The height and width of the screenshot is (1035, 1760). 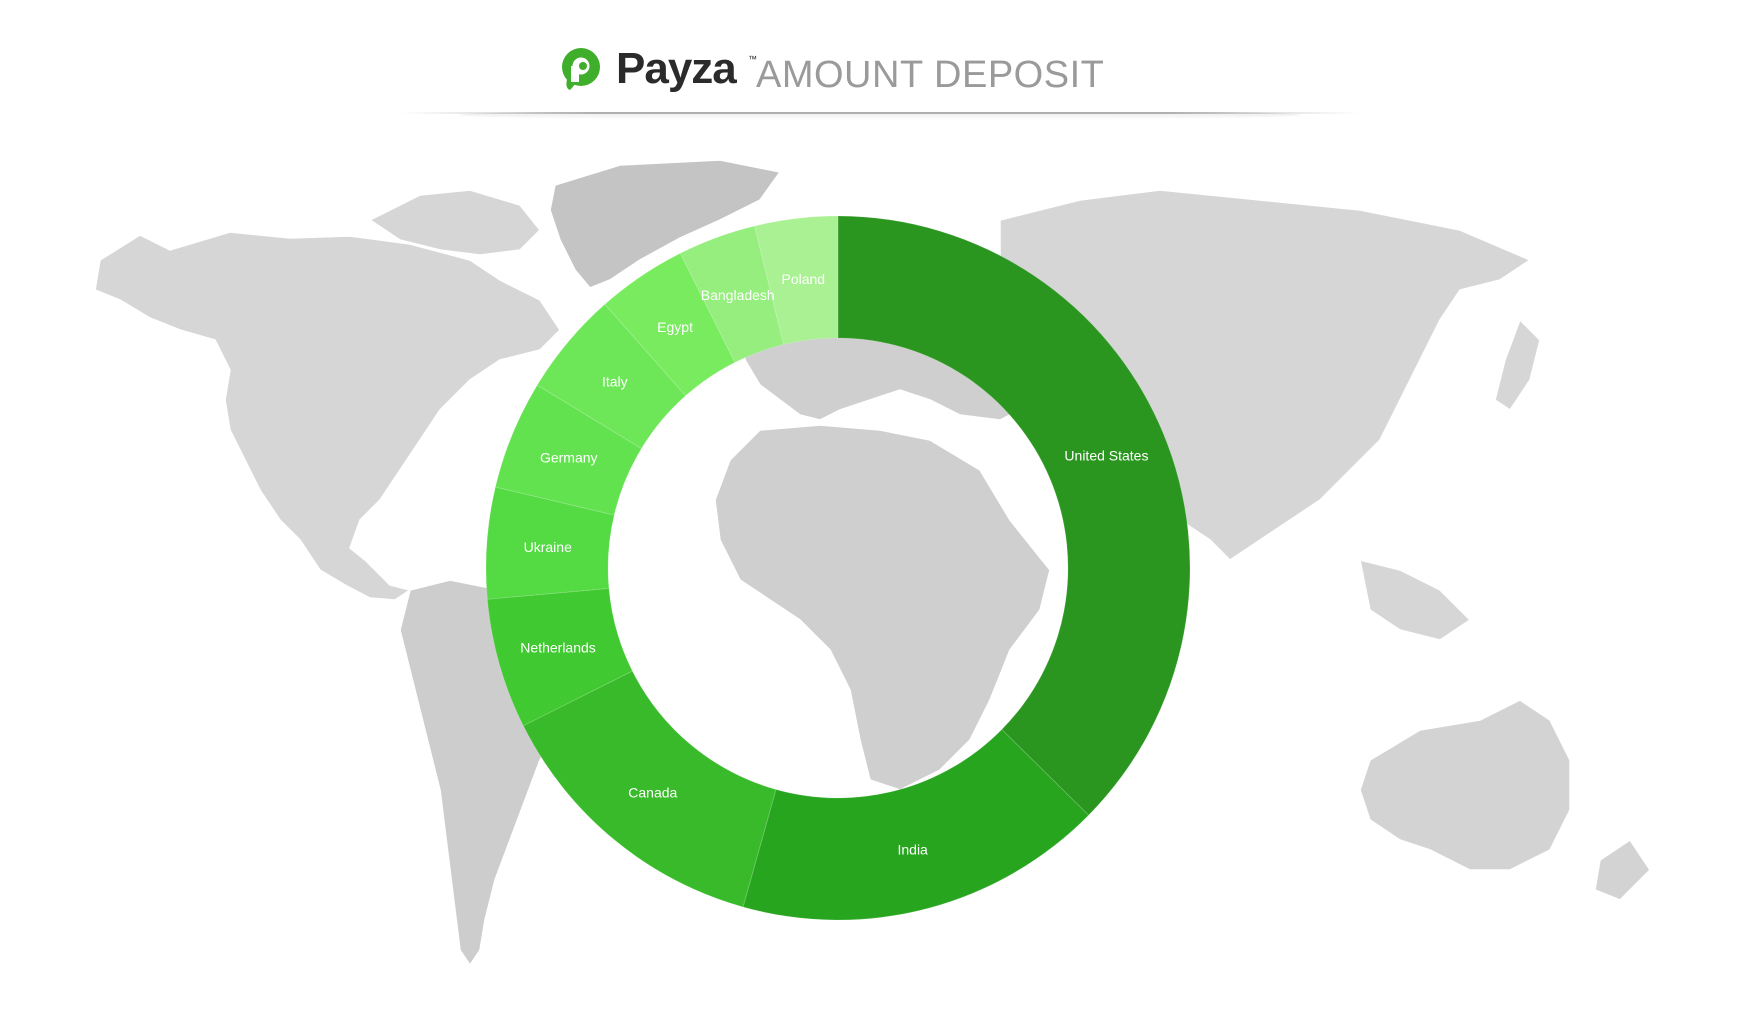 I want to click on donut-slice-bangladesh, so click(x=732, y=294).